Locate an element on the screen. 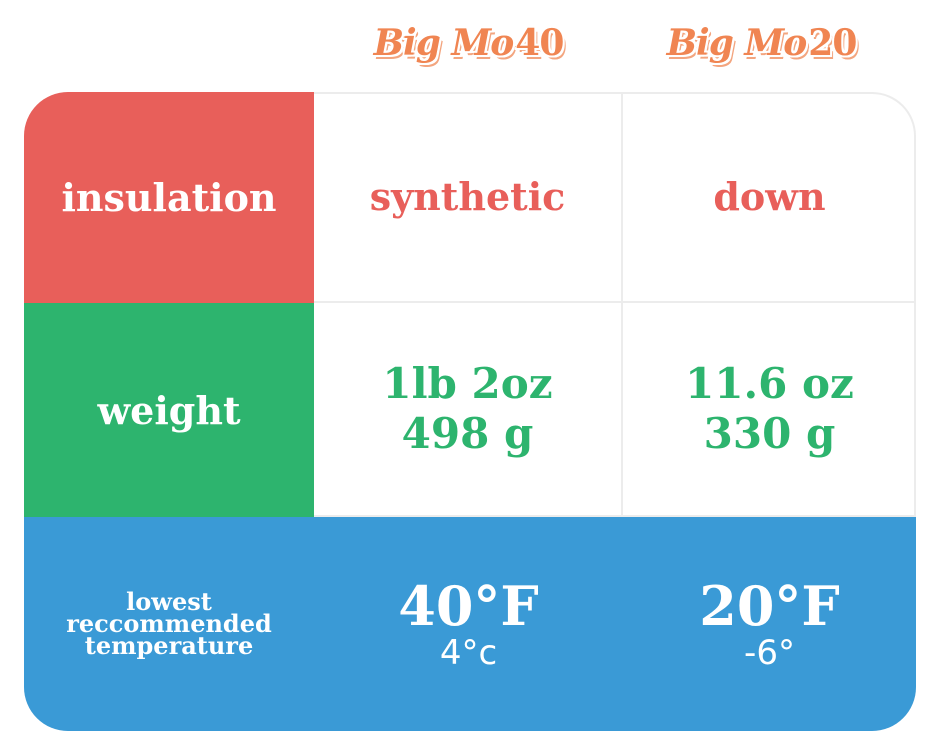 The height and width of the screenshot is (749, 938). cell: 40°F 4°c is located at coordinates (468, 624).